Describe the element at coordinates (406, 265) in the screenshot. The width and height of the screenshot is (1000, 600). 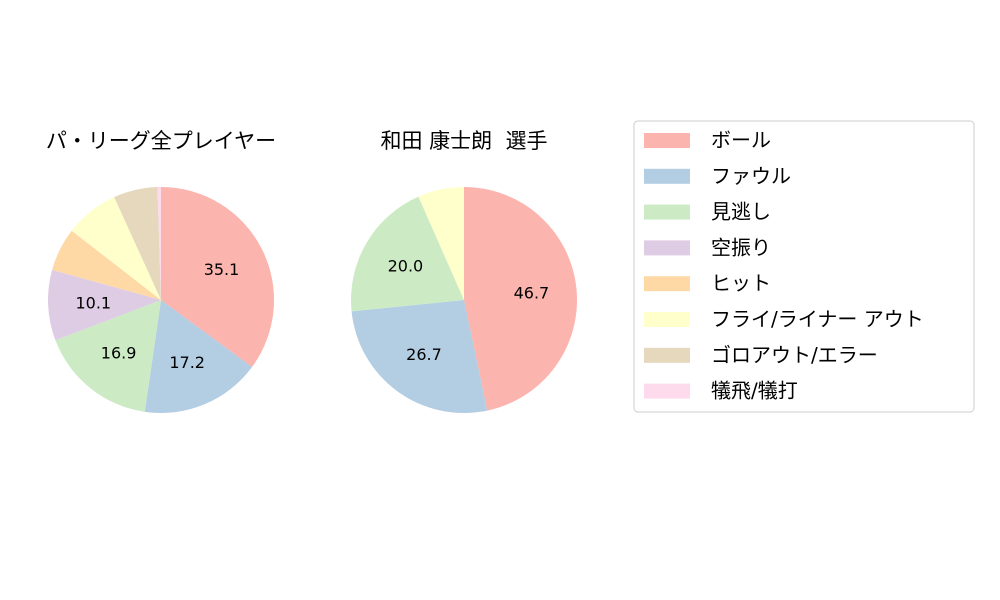
I see `pie-value-label: 20.0` at that location.